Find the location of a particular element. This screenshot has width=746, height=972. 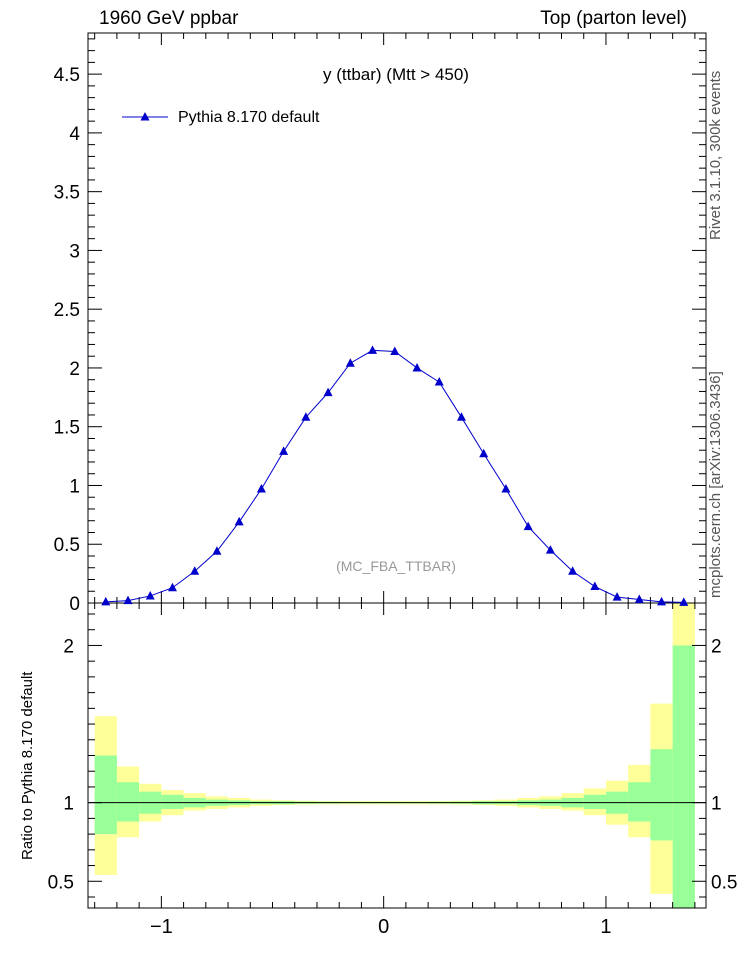

y-tick-label: 0.5 is located at coordinates (67, 545).